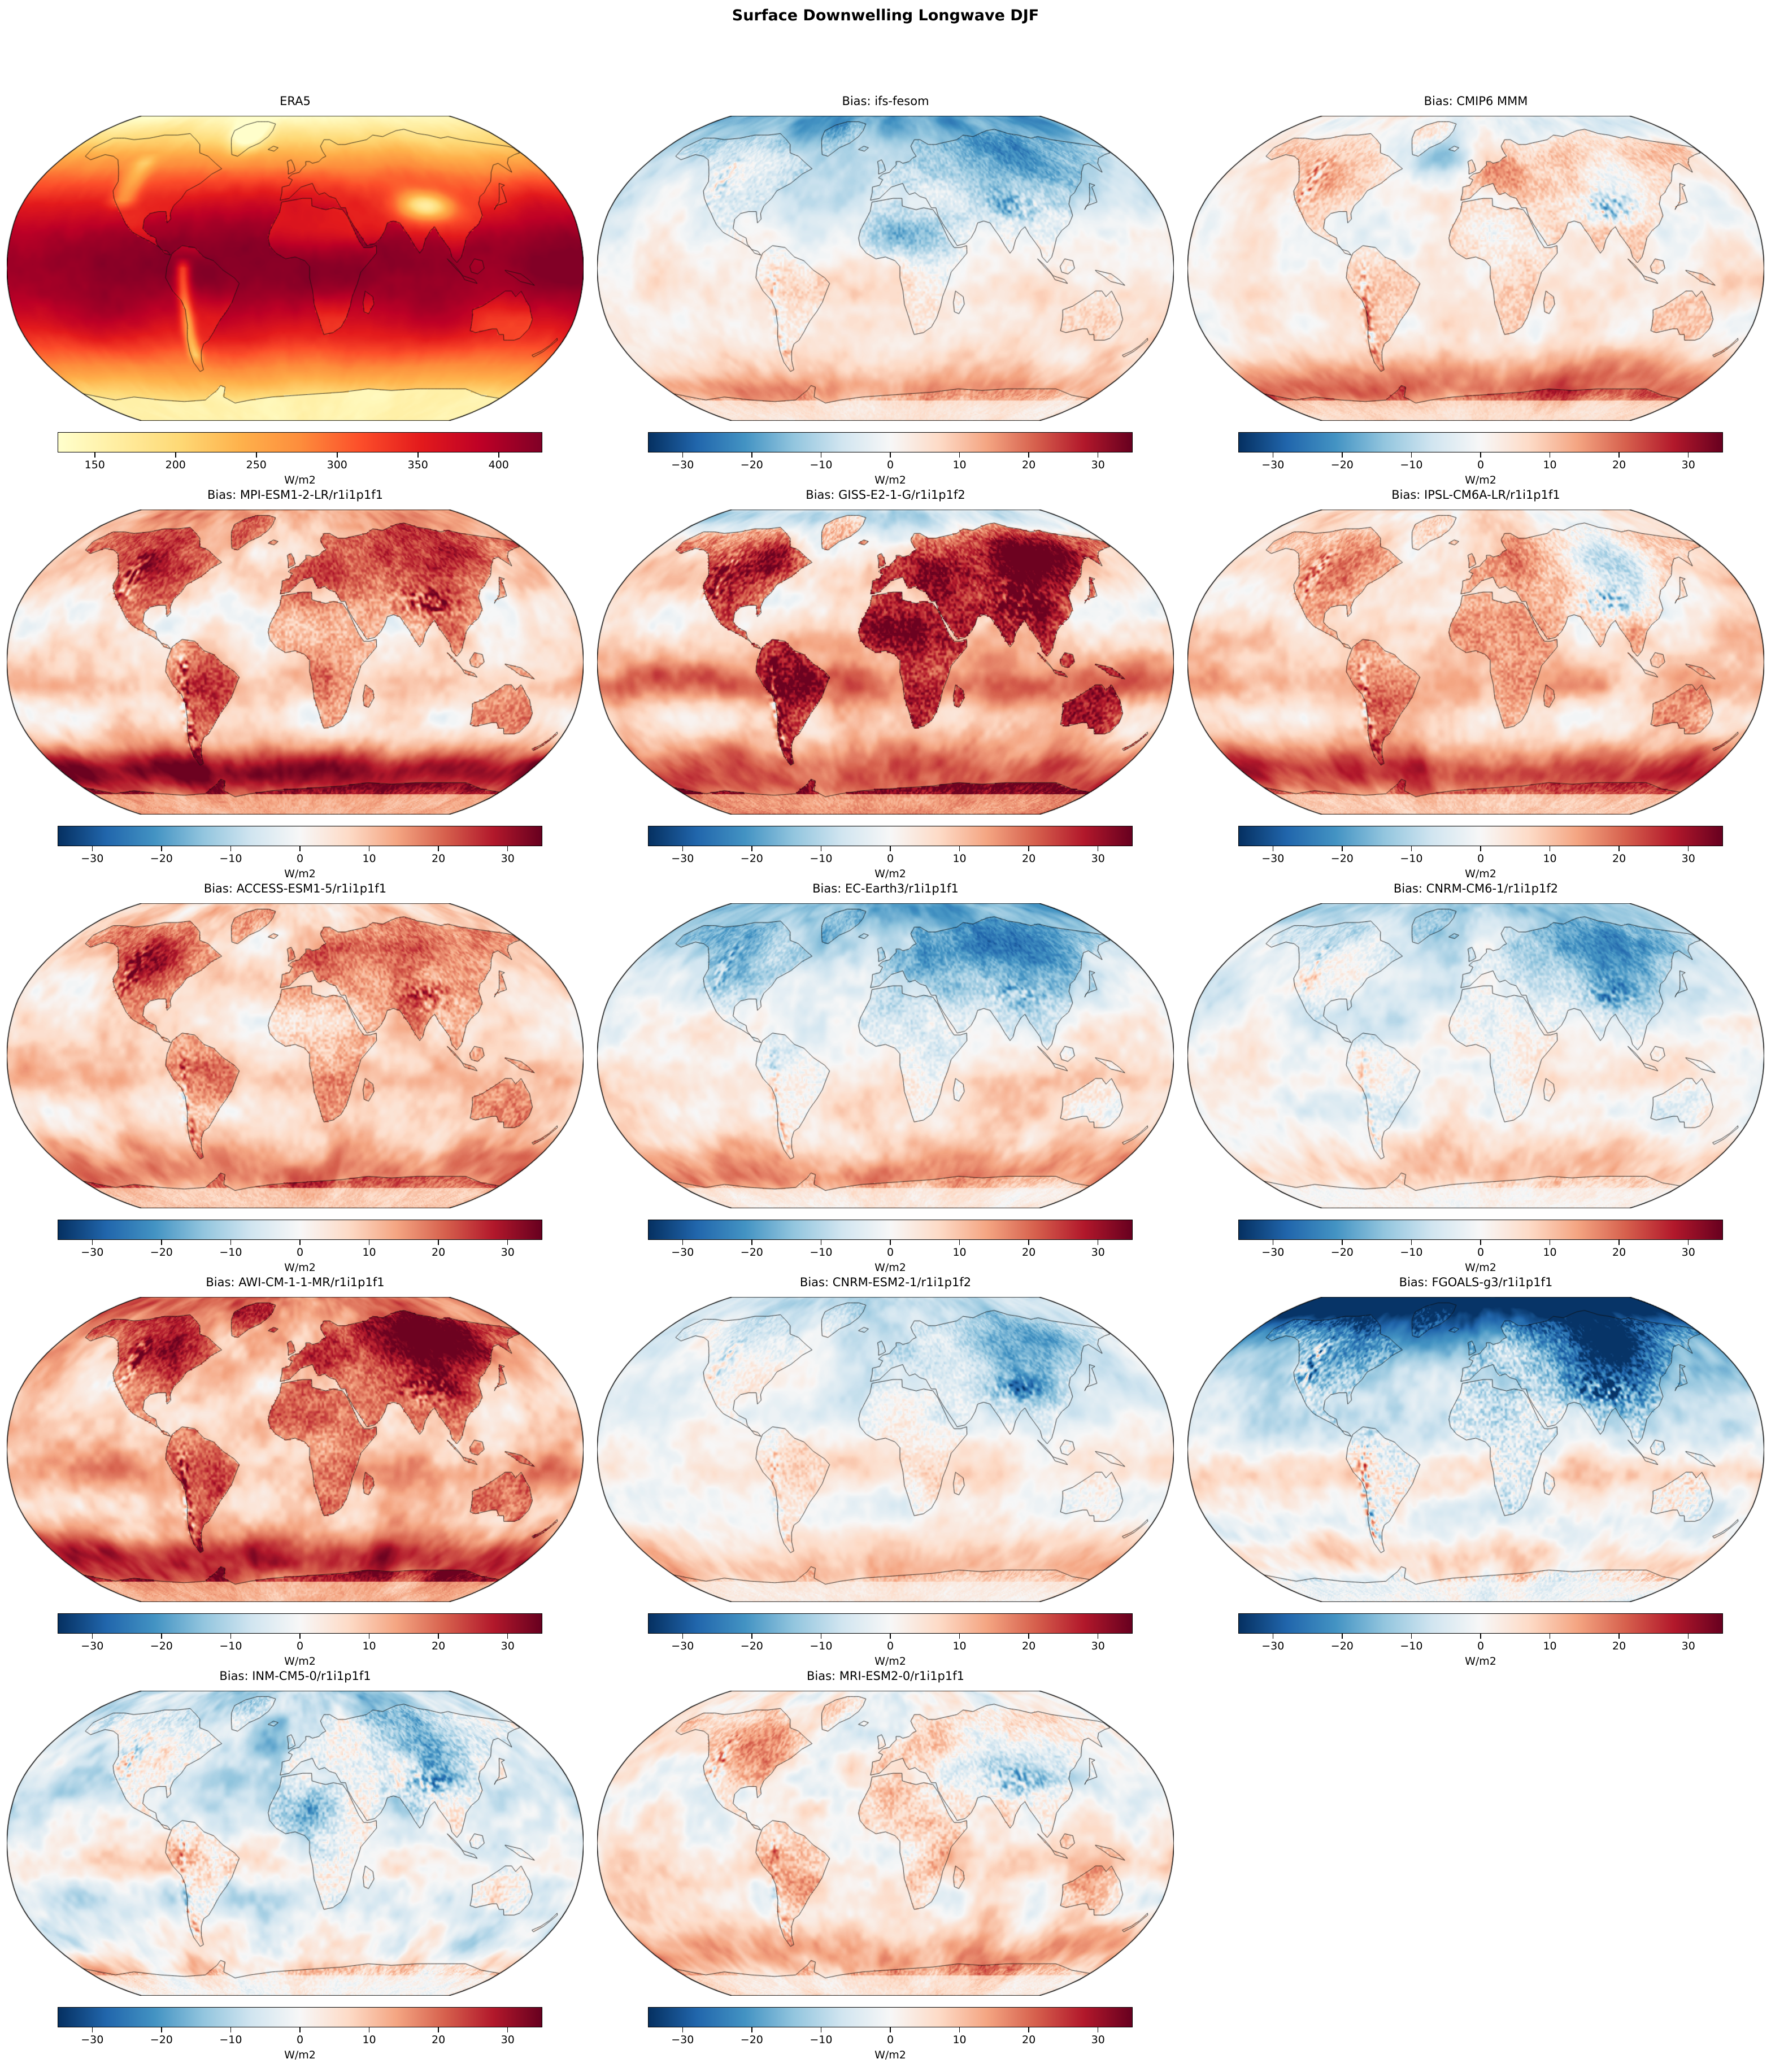 This screenshot has width=1771, height=2072. Describe the element at coordinates (295, 495) in the screenshot. I see `panel-title: Bias: MPI-ESM1-2-LR/r1i1p1f1` at that location.